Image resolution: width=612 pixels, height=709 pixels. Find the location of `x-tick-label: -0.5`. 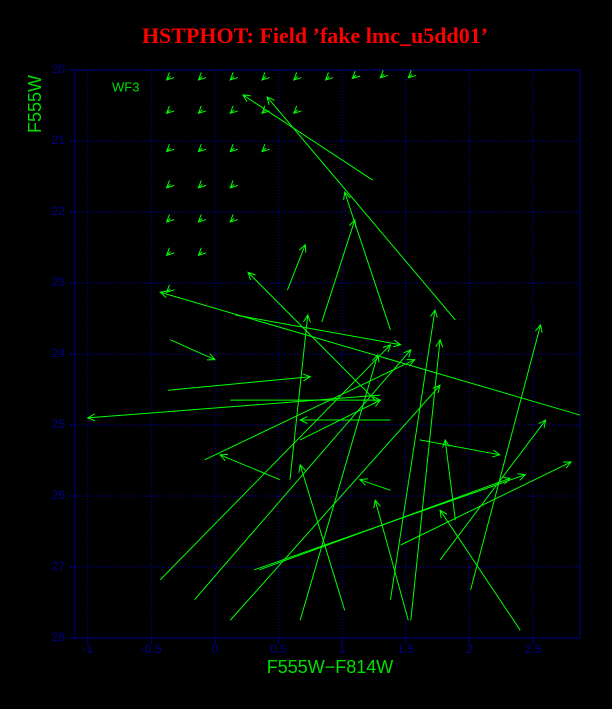

x-tick-label: -0.5 is located at coordinates (151, 649).